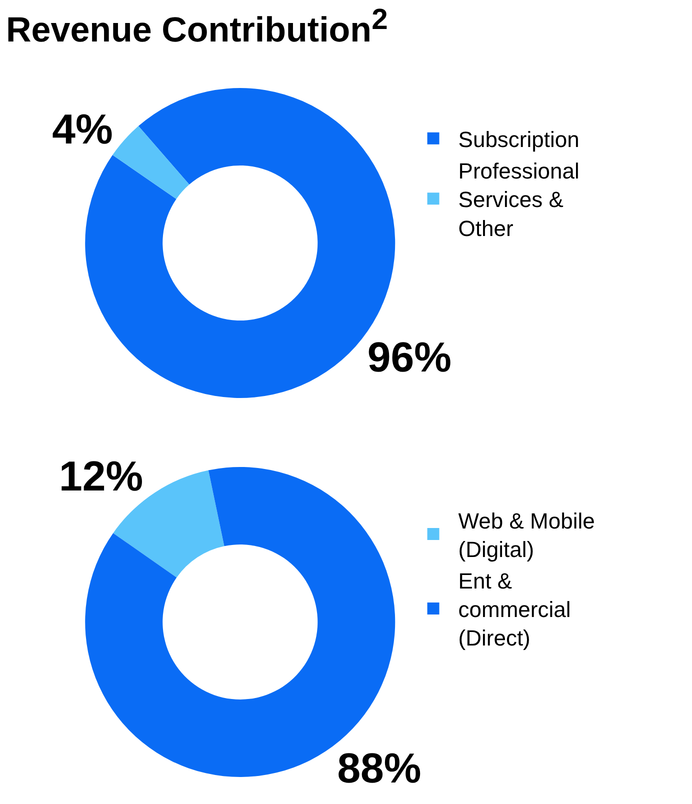 The height and width of the screenshot is (804, 692). Describe the element at coordinates (409, 356) in the screenshot. I see `data-label: 96%` at that location.